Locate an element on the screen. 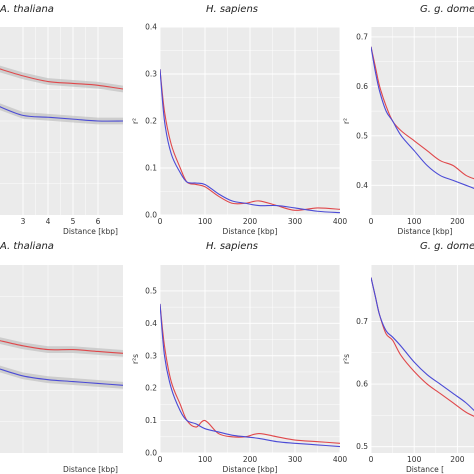  x-tick-label: 5 is located at coordinates (73, 221).